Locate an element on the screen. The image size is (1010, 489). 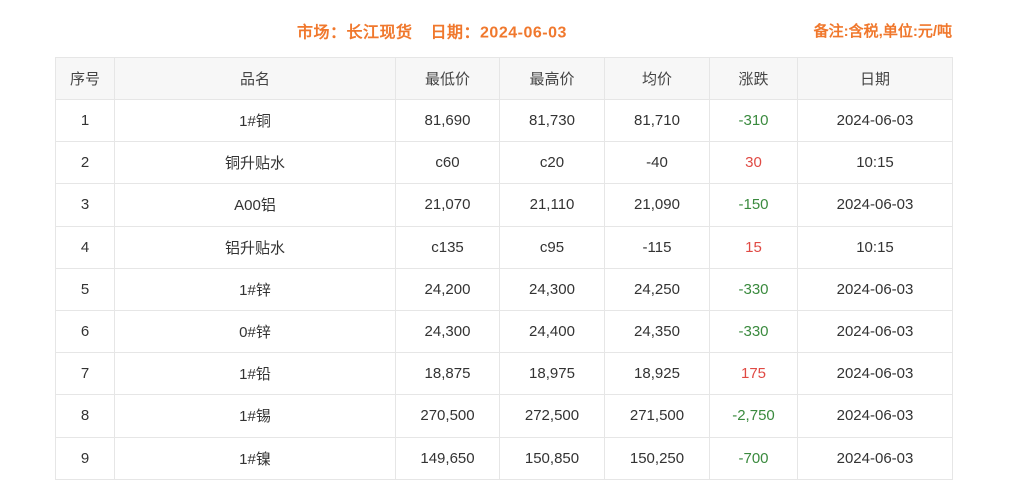
cell-index: 9 is located at coordinates (85, 458).